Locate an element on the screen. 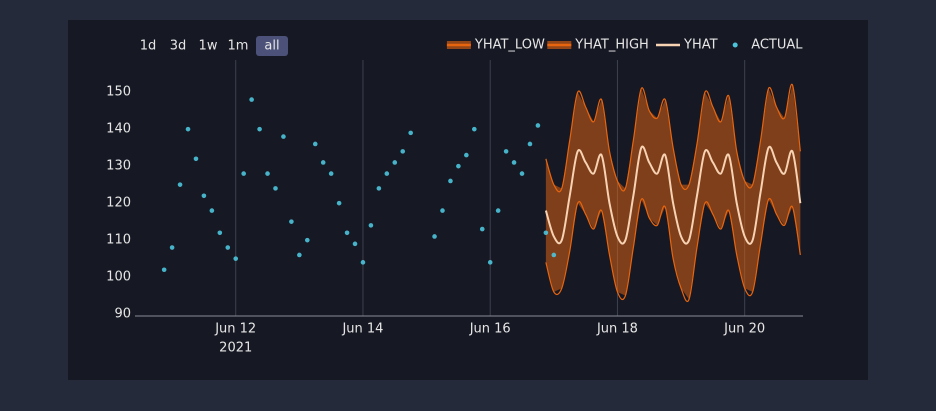  y-tick-label: 150 is located at coordinates (118, 92).